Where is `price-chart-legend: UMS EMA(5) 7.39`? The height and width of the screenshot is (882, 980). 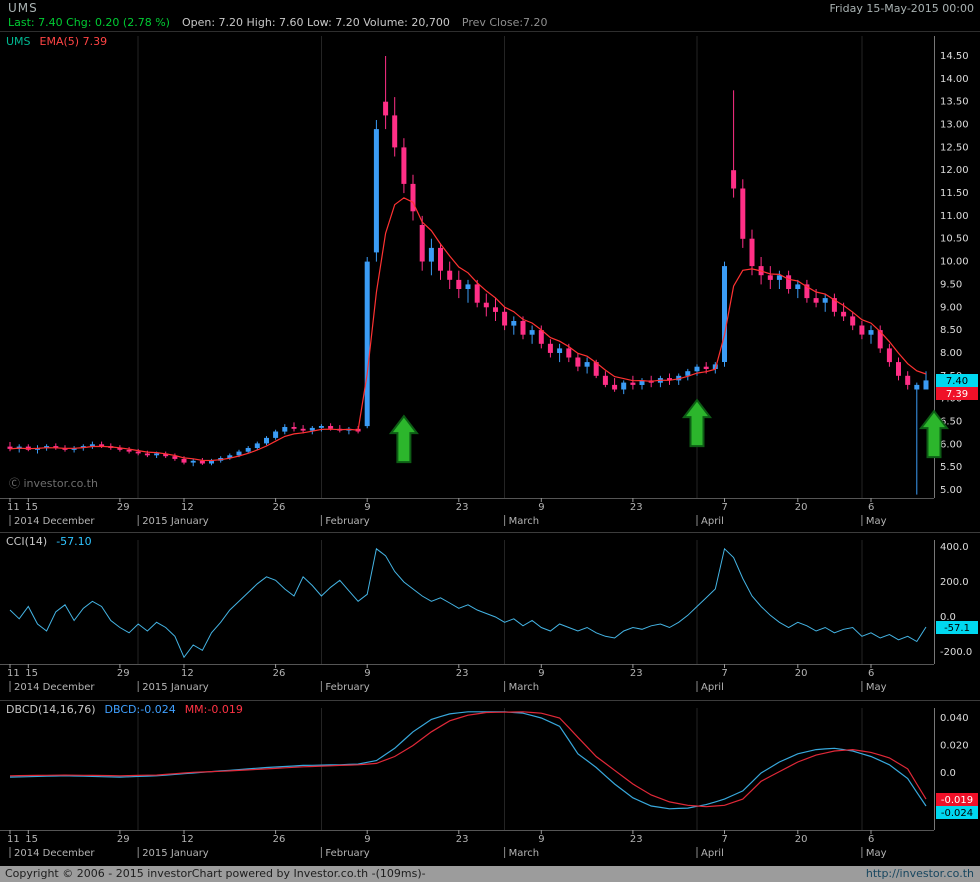
price-chart-legend: UMS EMA(5) 7.39 is located at coordinates (56, 41).